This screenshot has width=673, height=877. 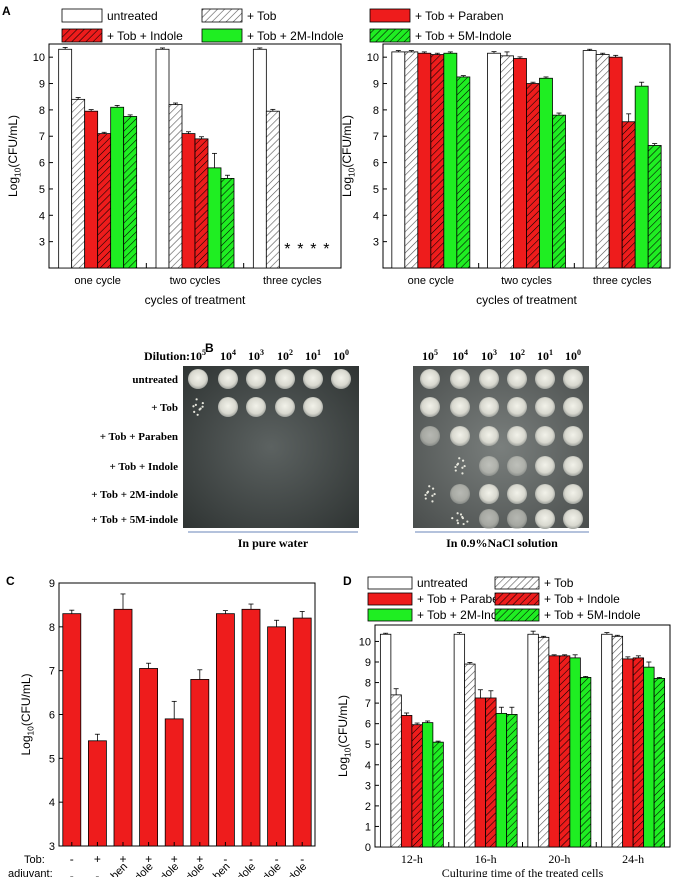 I want to click on nacl-dilution-label: 100, so click(x=573, y=355).